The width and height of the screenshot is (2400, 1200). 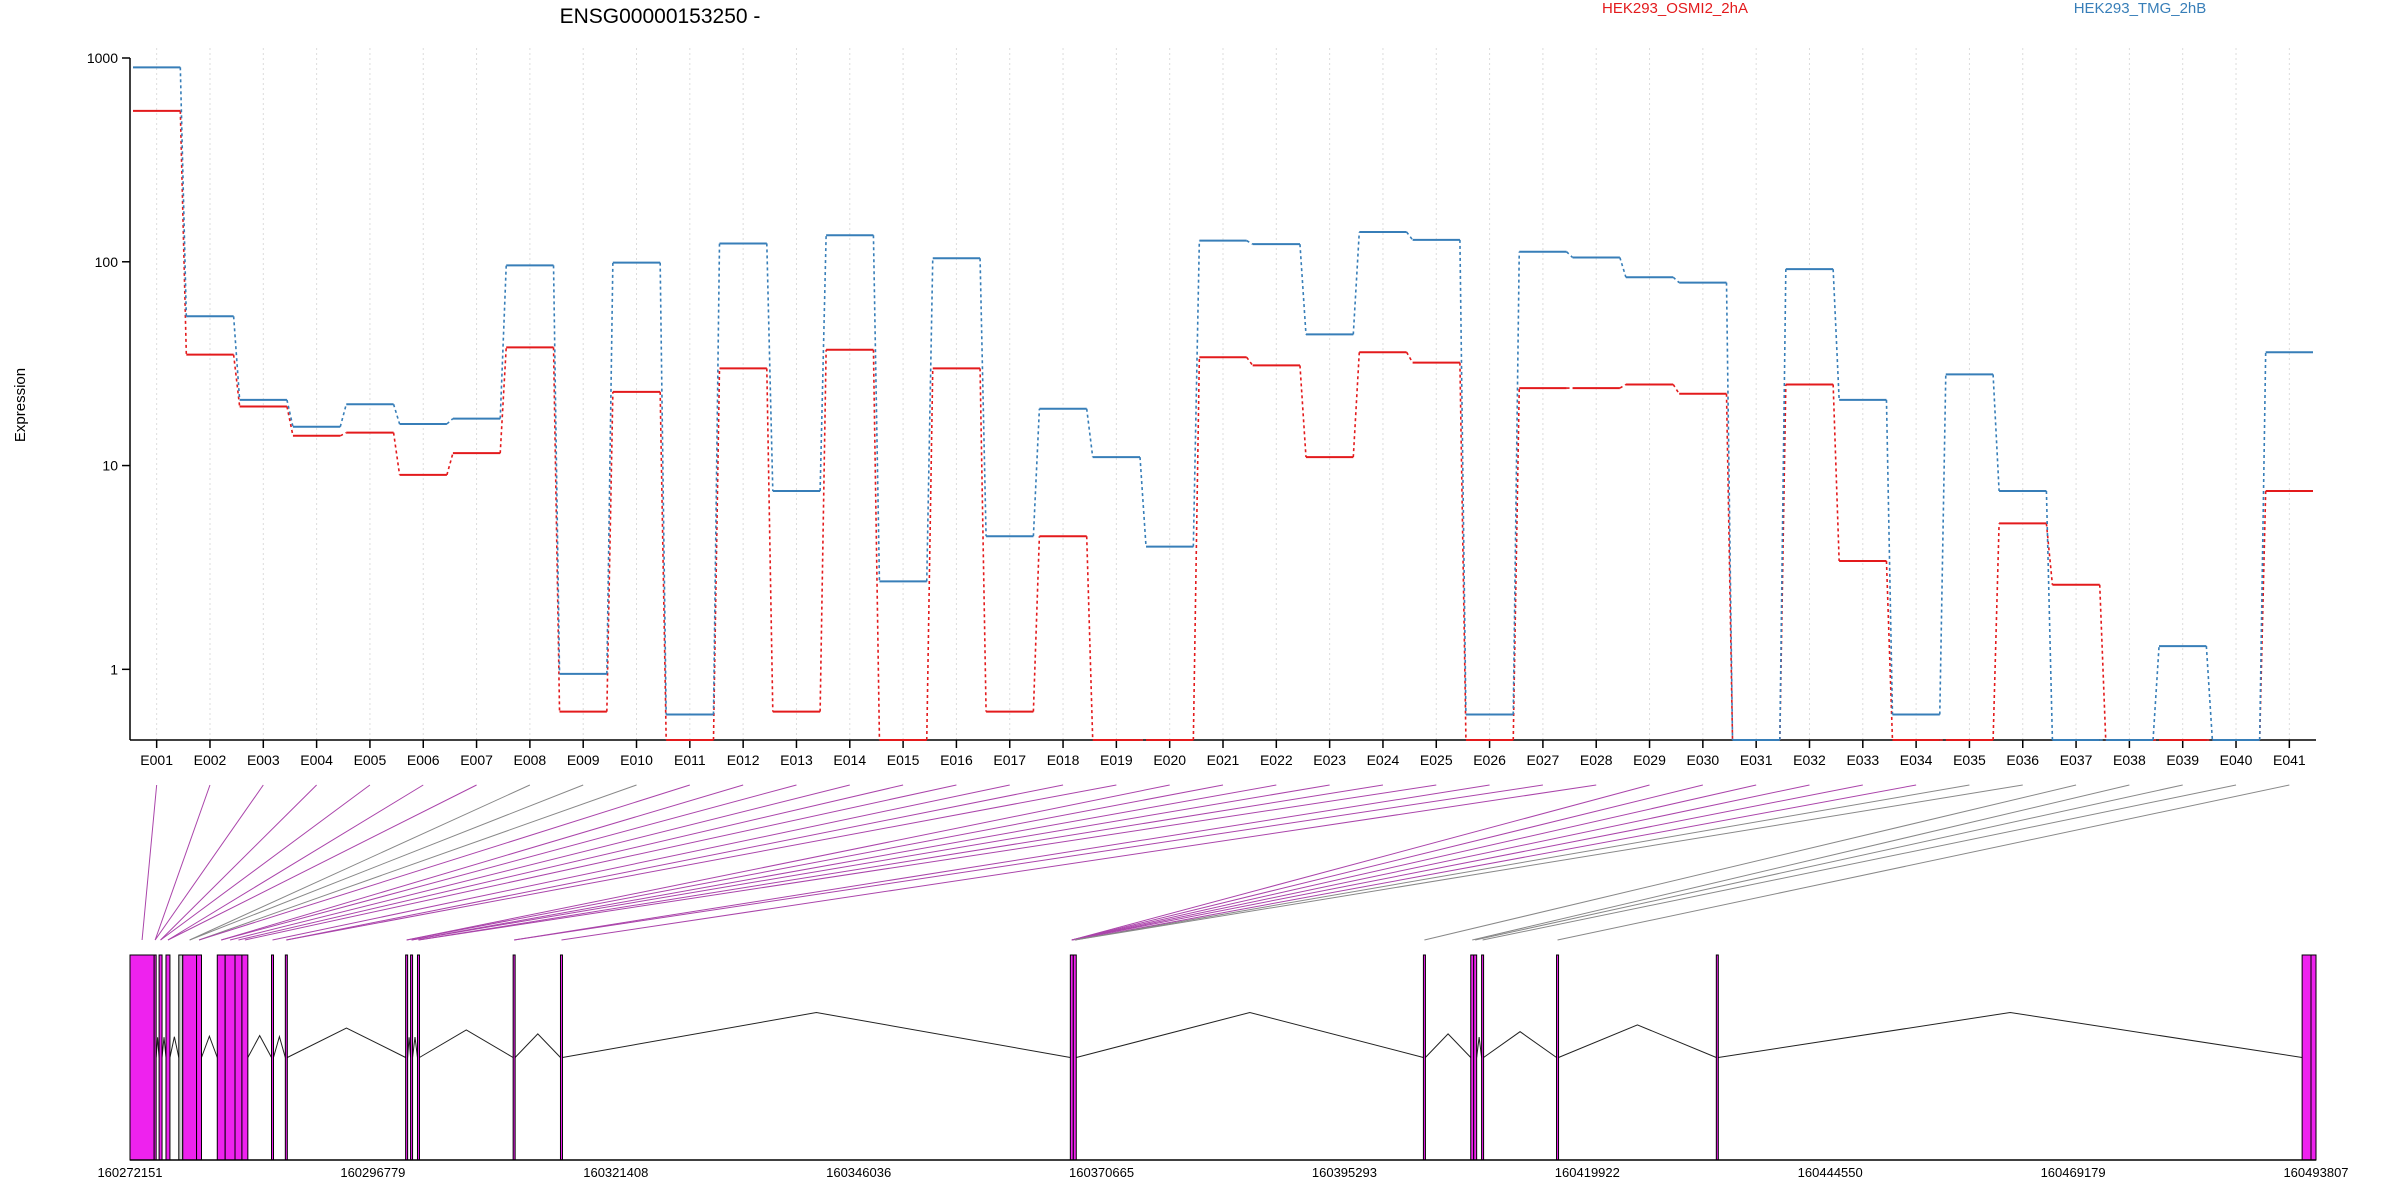 What do you see at coordinates (796, 760) in the screenshot?
I see `x-tick-label: E013` at bounding box center [796, 760].